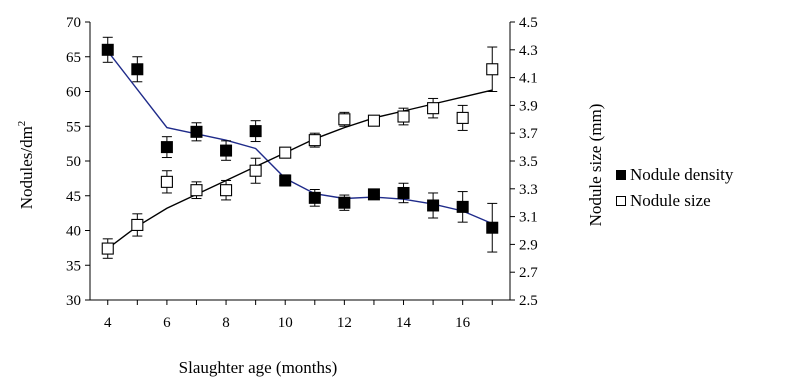 The height and width of the screenshot is (380, 812). What do you see at coordinates (528, 79) in the screenshot?
I see `y-right-tick-label: 4.1` at bounding box center [528, 79].